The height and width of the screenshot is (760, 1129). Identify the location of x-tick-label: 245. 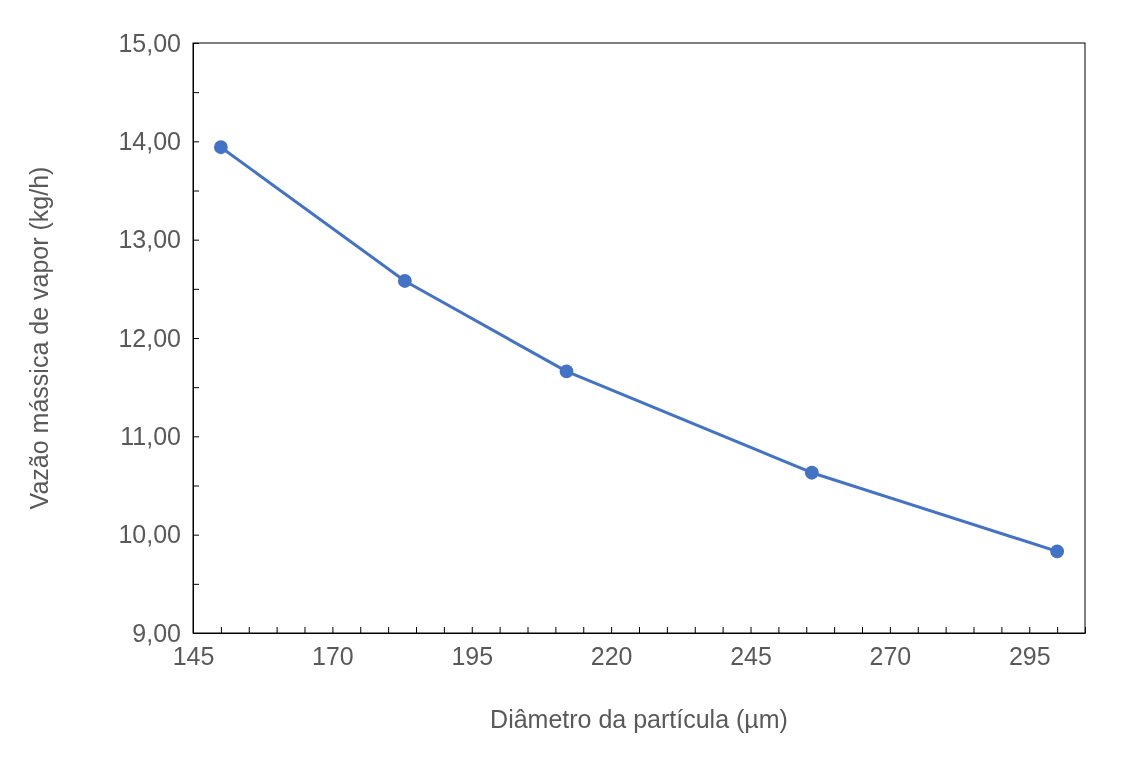
(751, 655).